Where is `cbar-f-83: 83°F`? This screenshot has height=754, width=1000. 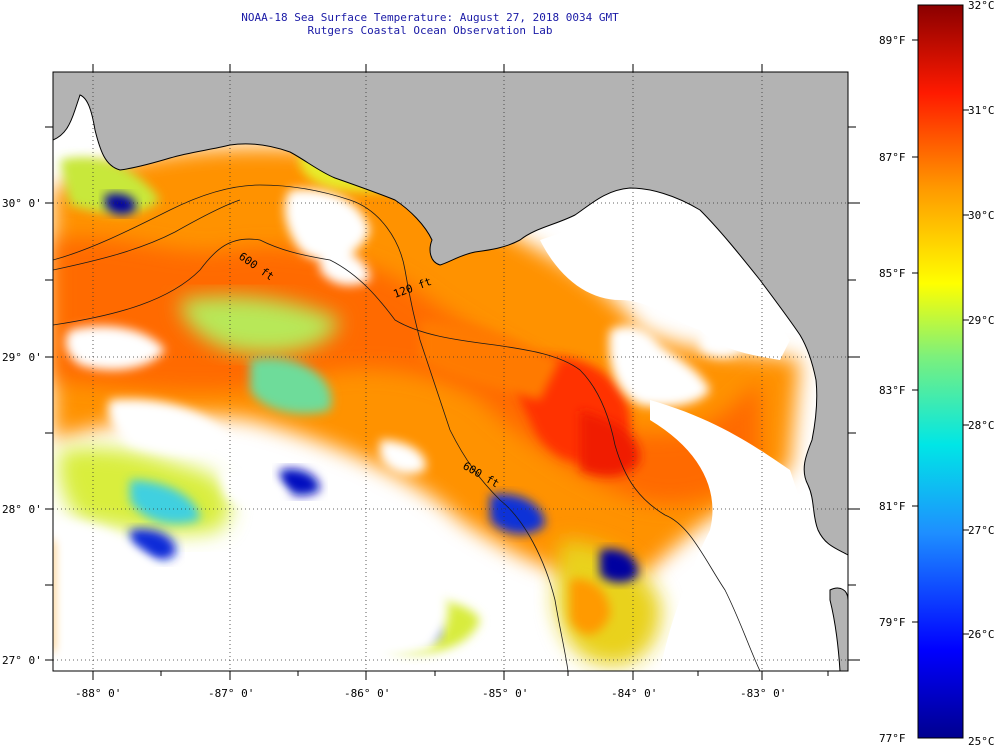 cbar-f-83: 83°F is located at coordinates (892, 390).